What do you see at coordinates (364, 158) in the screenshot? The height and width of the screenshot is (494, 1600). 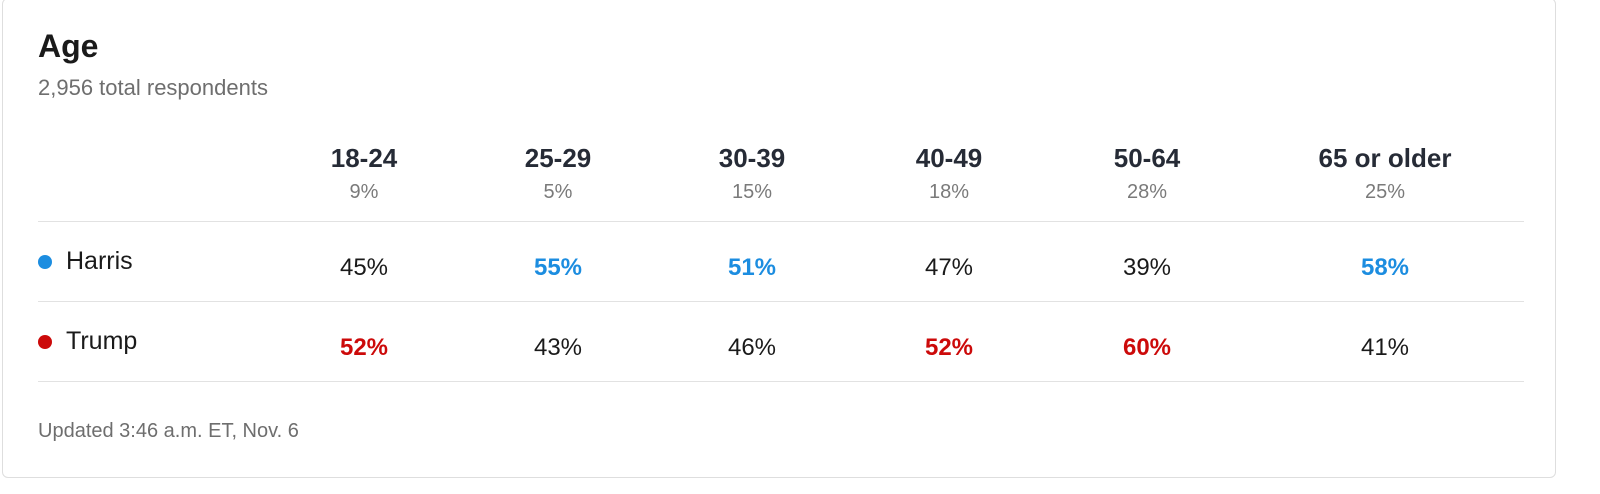 I see `column-label: 18-24` at bounding box center [364, 158].